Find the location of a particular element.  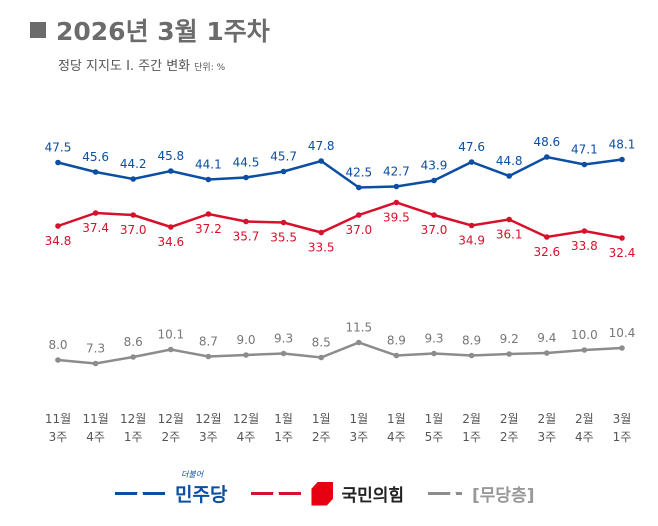

data-label: 8.5 is located at coordinates (321, 343).